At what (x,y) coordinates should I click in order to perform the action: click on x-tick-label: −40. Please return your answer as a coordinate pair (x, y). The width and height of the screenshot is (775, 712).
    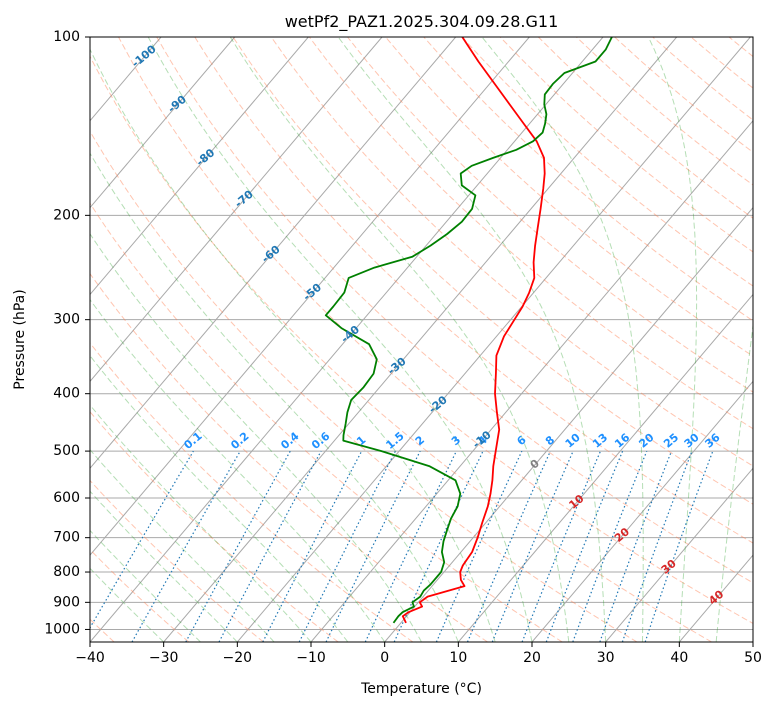
    Looking at the image, I should click on (90, 658).